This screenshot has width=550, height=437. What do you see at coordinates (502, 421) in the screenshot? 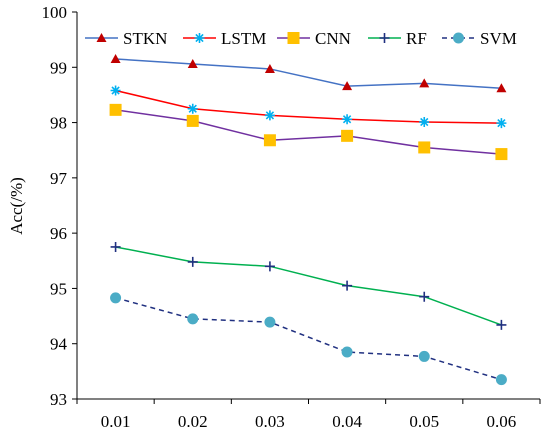
I see `x-tick-label: 0.06` at bounding box center [502, 421].